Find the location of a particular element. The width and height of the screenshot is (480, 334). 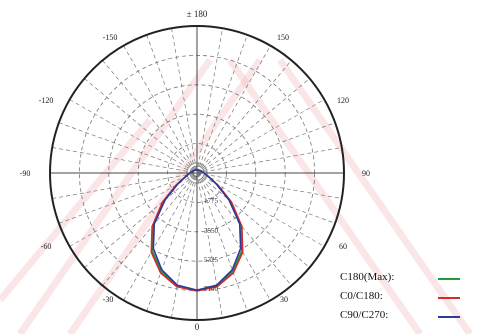

legend-item-c0-c180: C0/C180: is located at coordinates (410, 299).